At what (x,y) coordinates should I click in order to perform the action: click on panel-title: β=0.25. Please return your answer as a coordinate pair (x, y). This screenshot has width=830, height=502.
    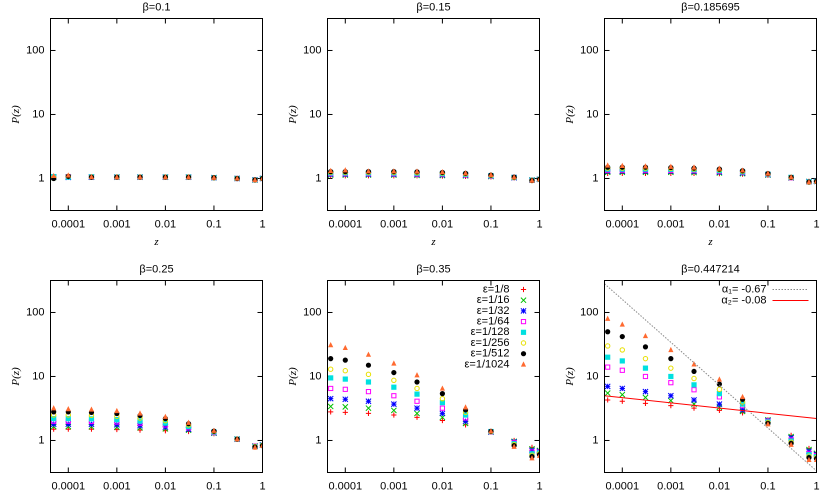
    Looking at the image, I should click on (156, 269).